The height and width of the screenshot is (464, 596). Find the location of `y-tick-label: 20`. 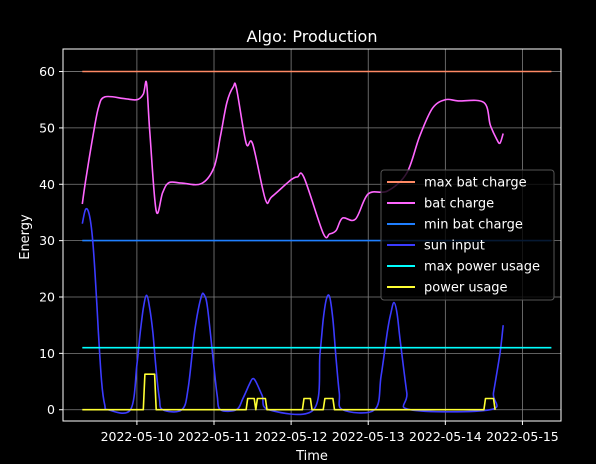

y-tick-label: 20 is located at coordinates (47, 297).